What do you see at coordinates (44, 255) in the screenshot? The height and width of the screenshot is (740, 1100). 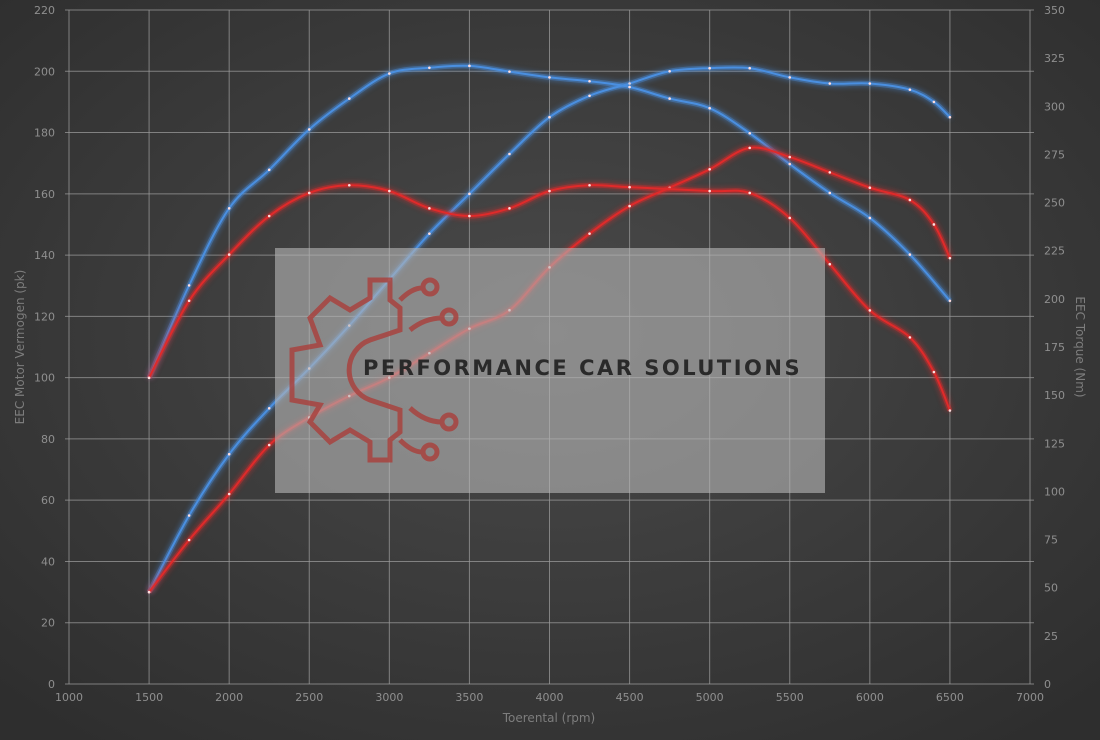 I see `y-tick-label: 140` at bounding box center [44, 255].